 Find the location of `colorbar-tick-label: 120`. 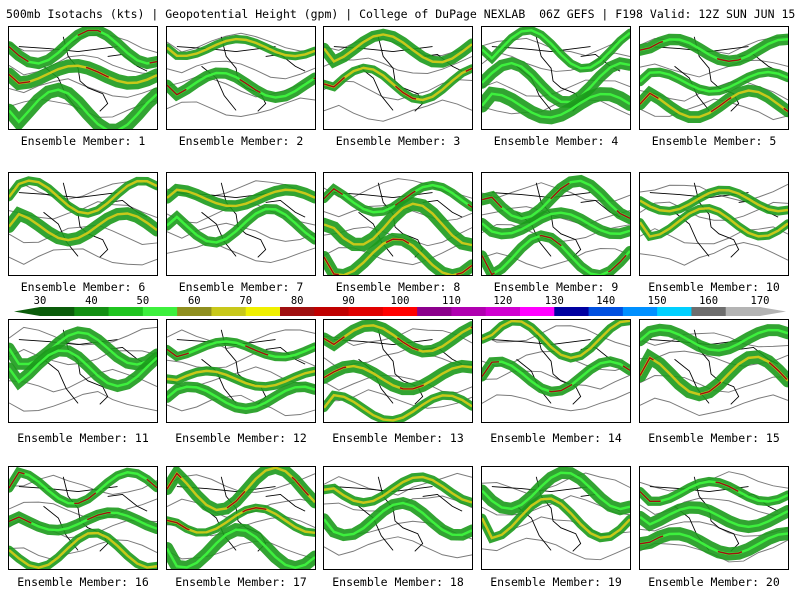

colorbar-tick-label: 120 is located at coordinates (503, 301).